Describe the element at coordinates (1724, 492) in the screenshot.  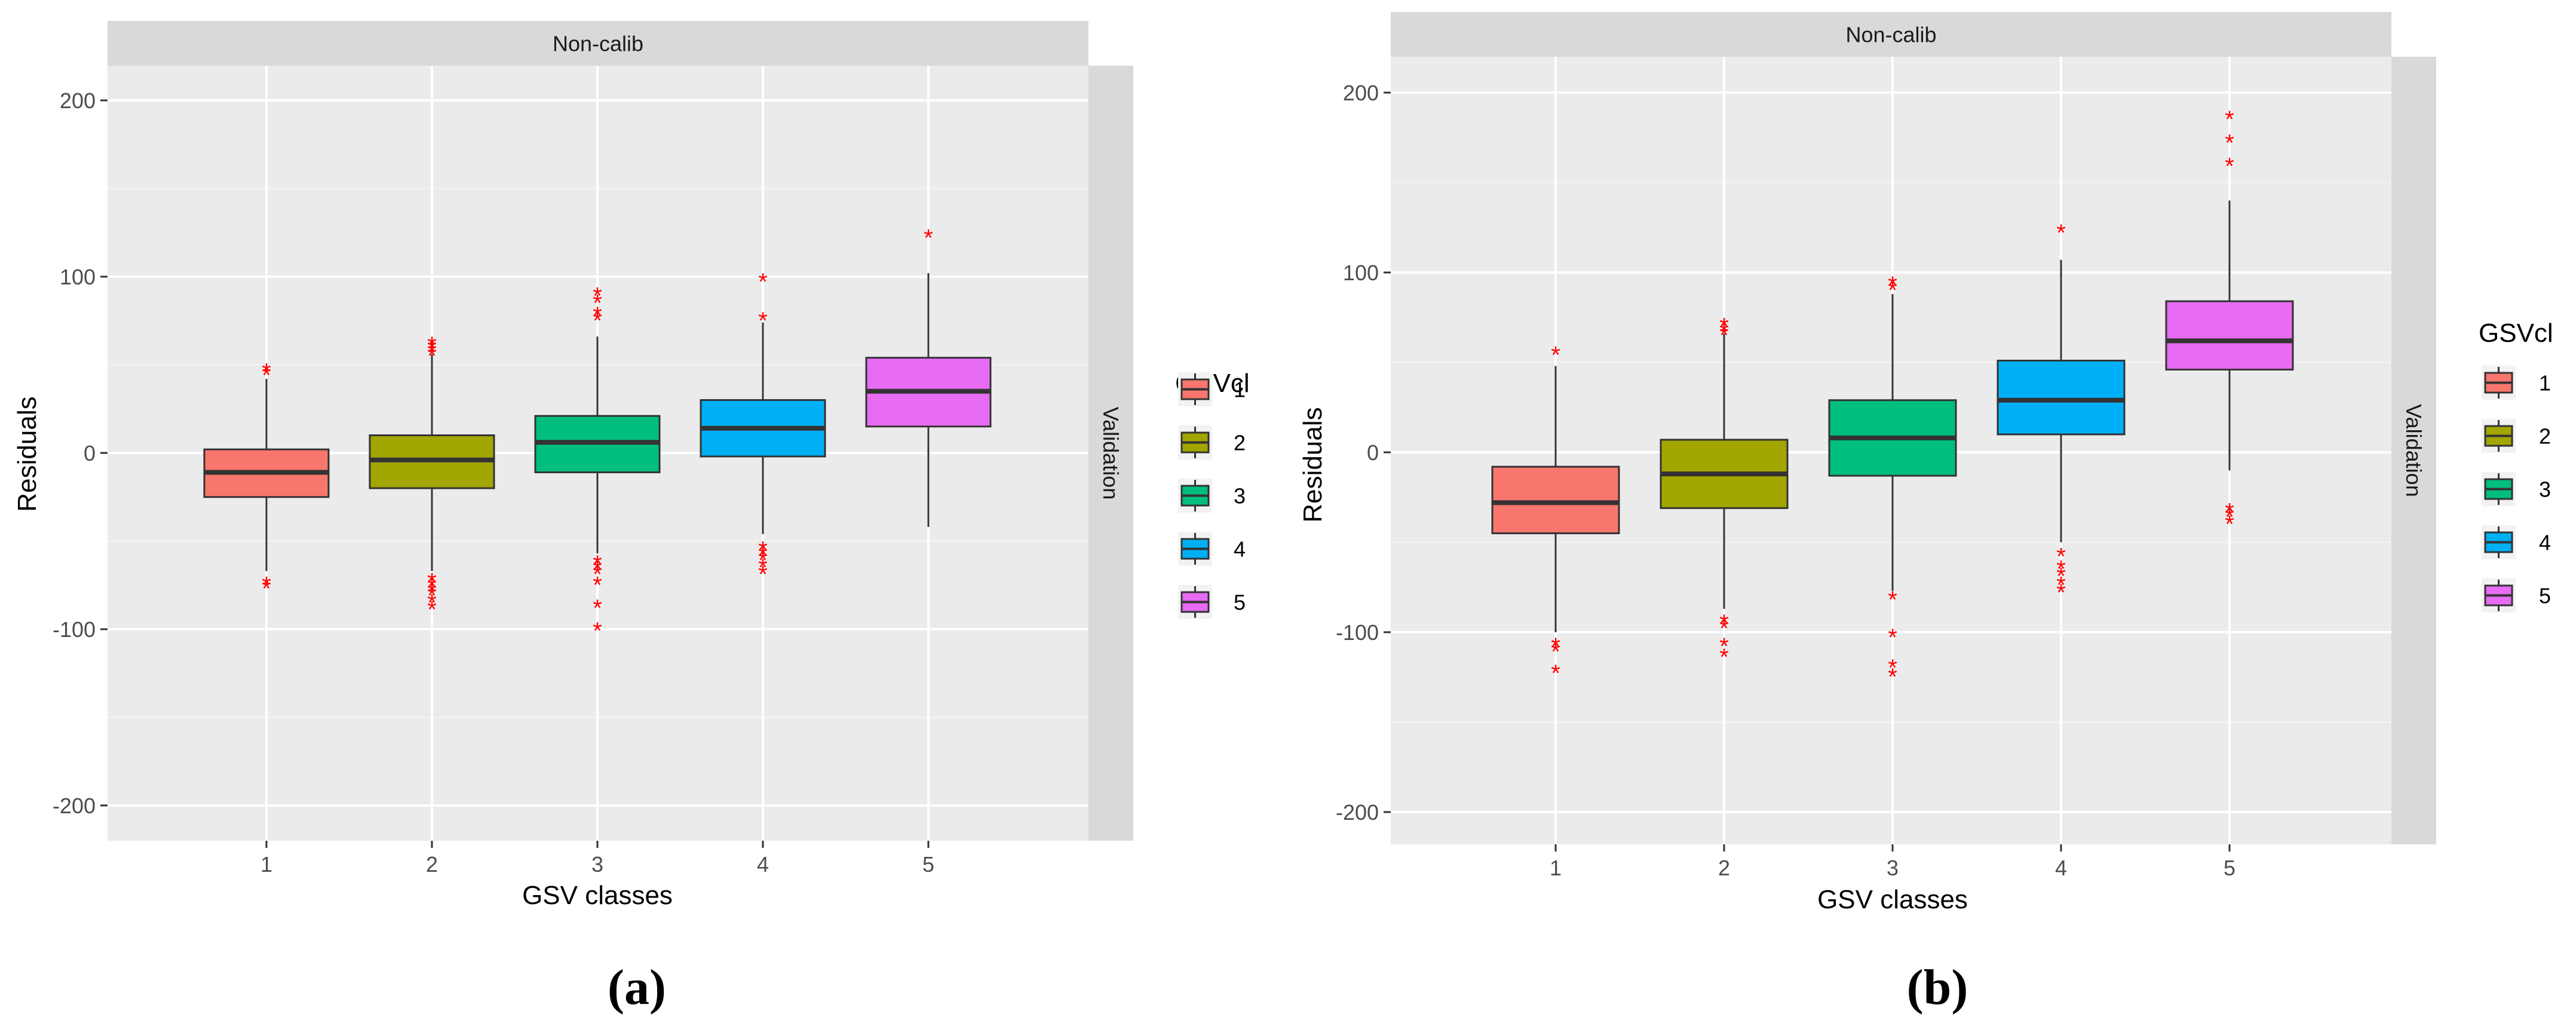
I see `box-2: *******` at that location.